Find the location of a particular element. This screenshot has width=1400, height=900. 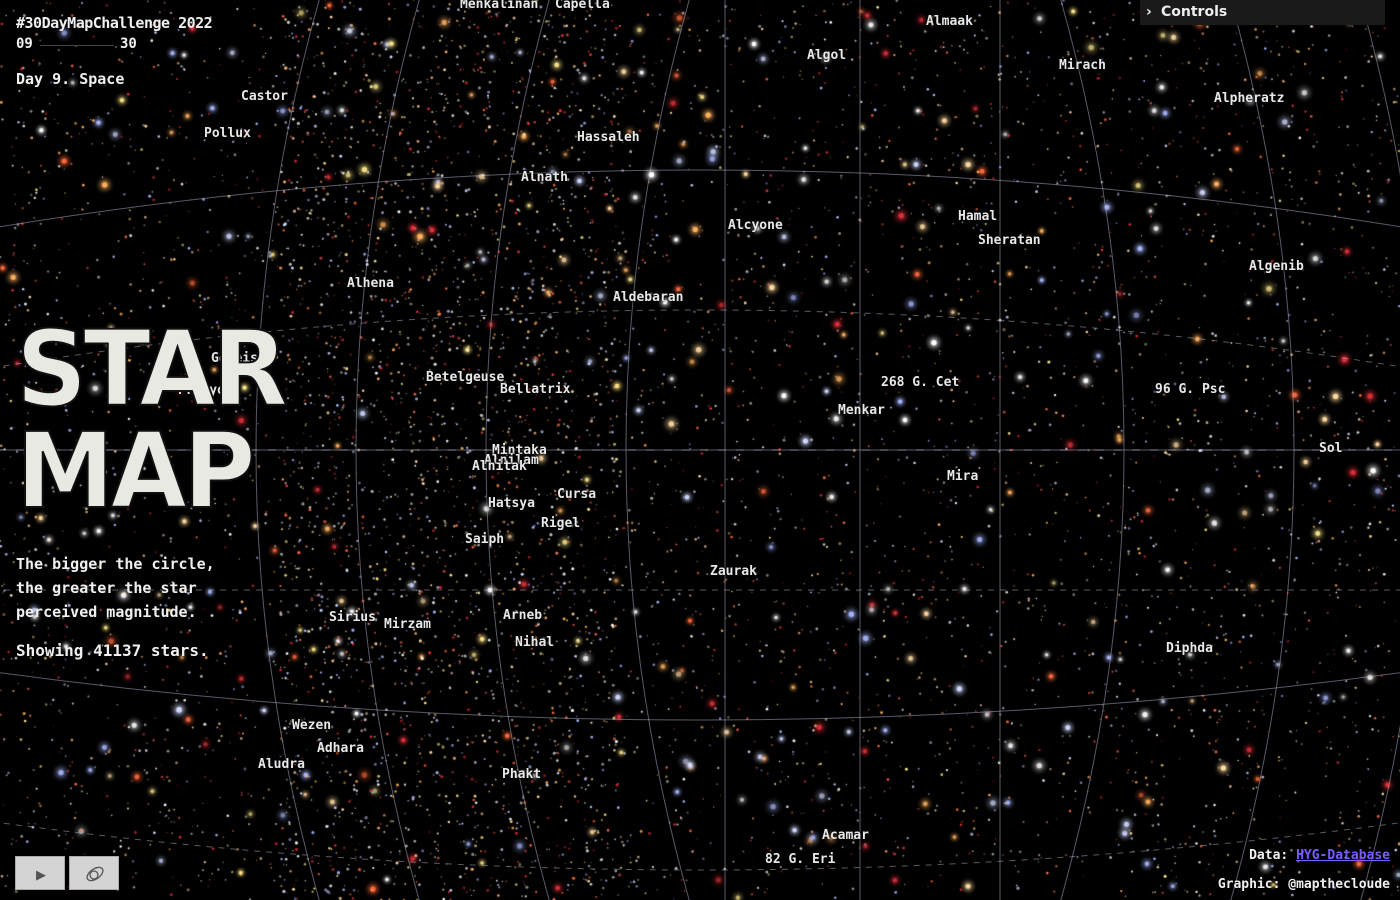

star-label: Aldebaran is located at coordinates (648, 297).